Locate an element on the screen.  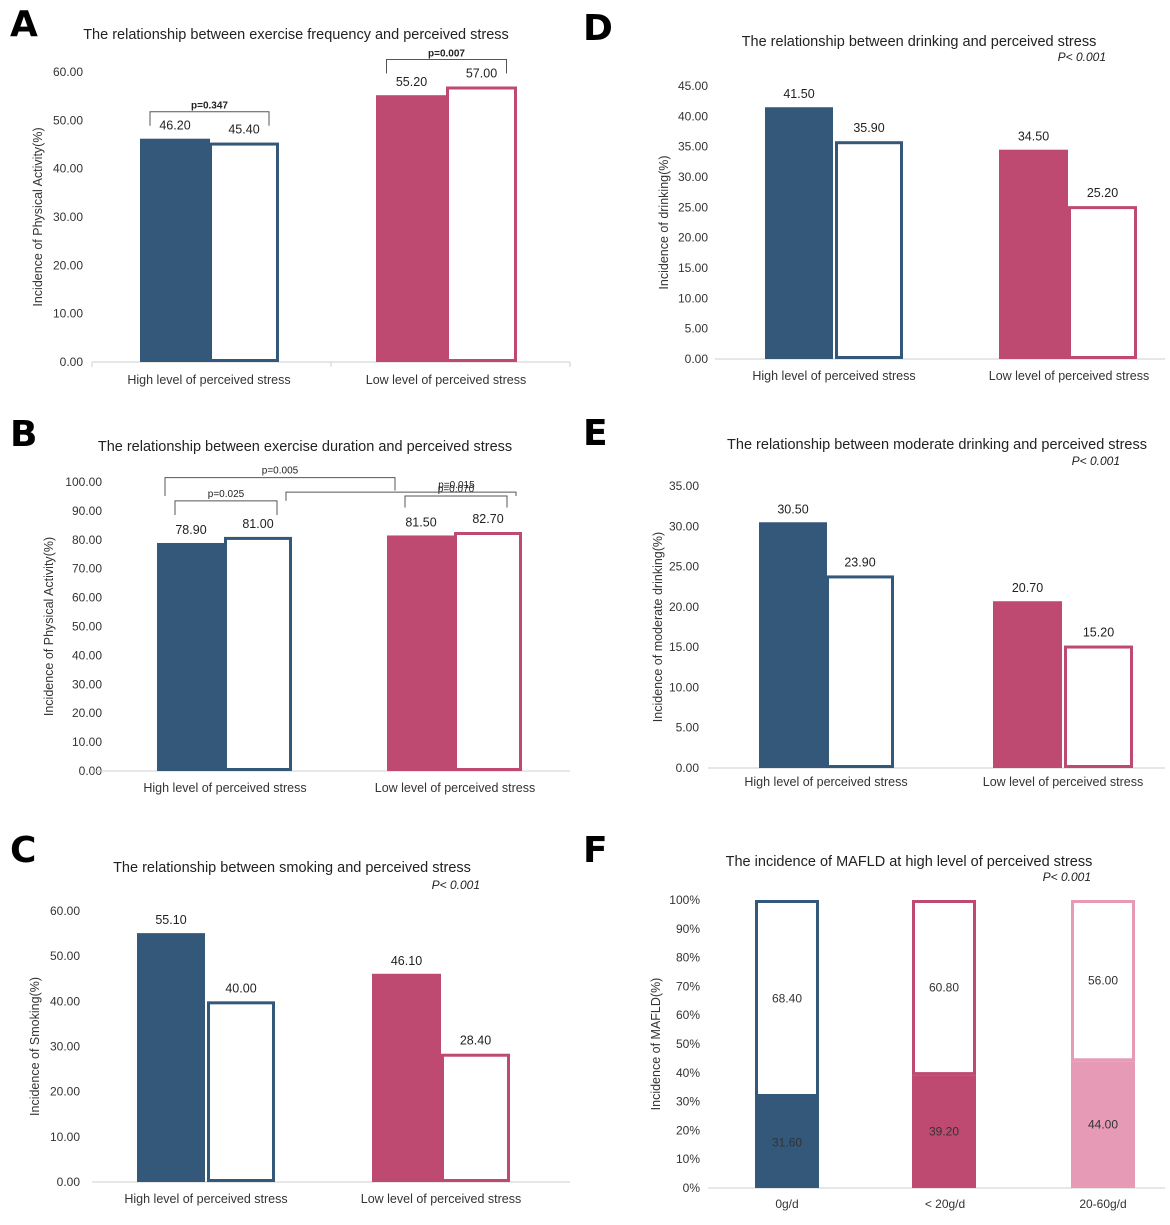
data-label: 46.20 is located at coordinates (174, 126).